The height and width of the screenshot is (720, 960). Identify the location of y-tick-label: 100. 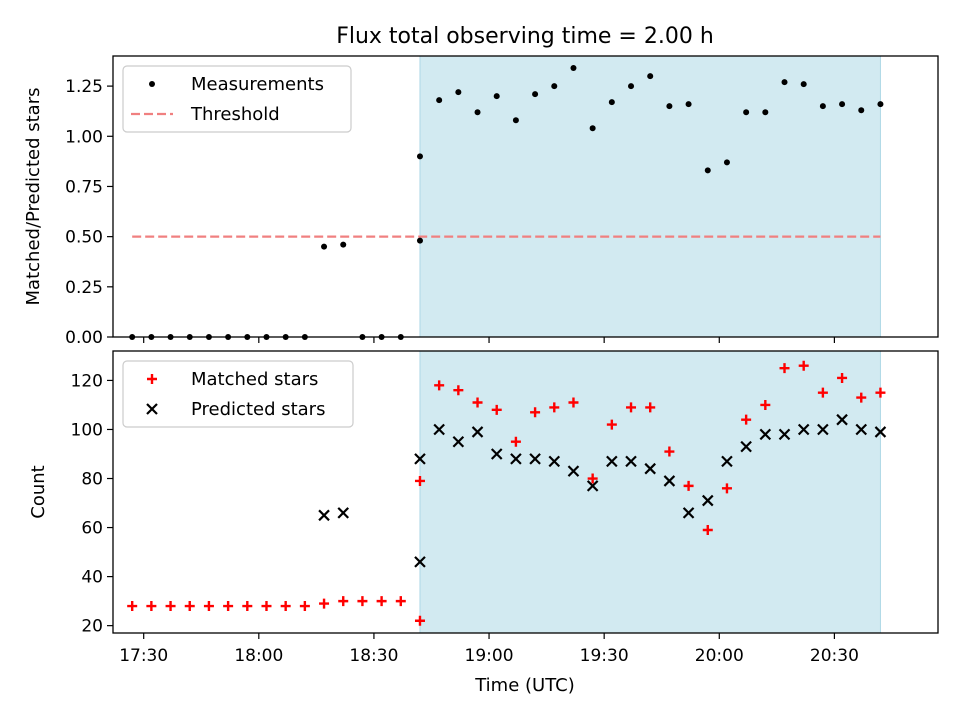
(87, 430).